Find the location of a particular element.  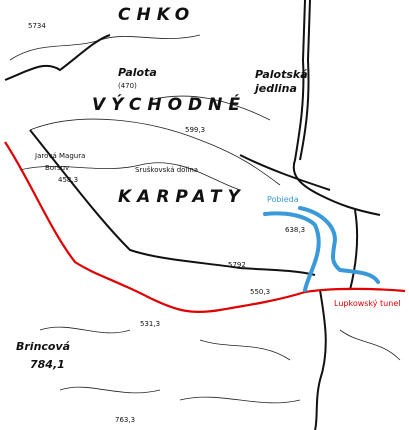

label: 550,3 is located at coordinates (260, 292).